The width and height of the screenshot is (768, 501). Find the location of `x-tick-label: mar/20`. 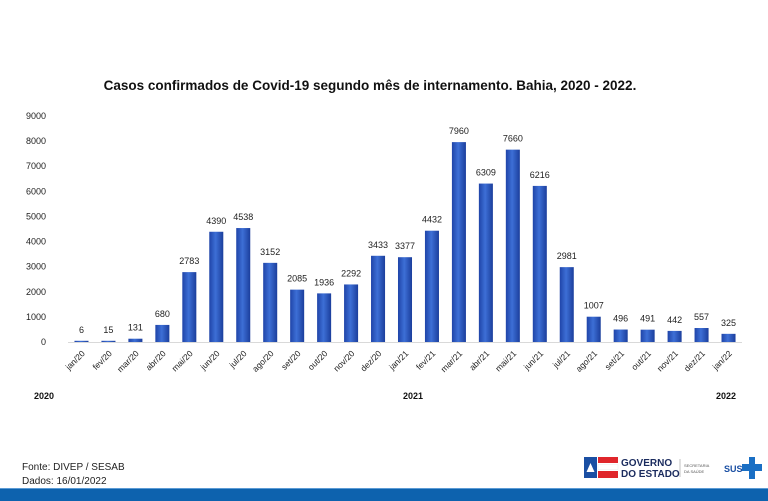

x-tick-label: mar/20 is located at coordinates (128, 361).